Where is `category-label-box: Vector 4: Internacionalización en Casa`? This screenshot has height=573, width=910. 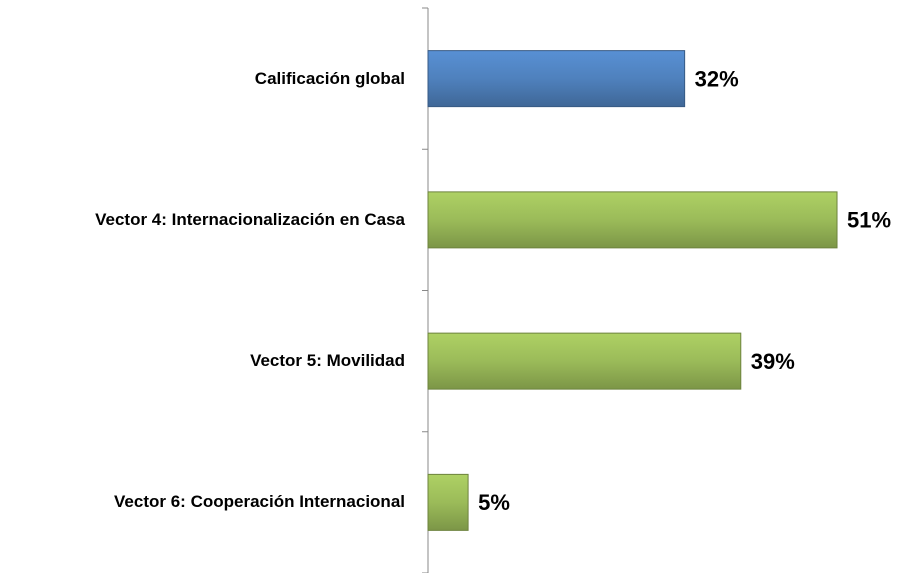
category-label-box: Vector 4: Internacionalización en Casa is located at coordinates (205, 220).